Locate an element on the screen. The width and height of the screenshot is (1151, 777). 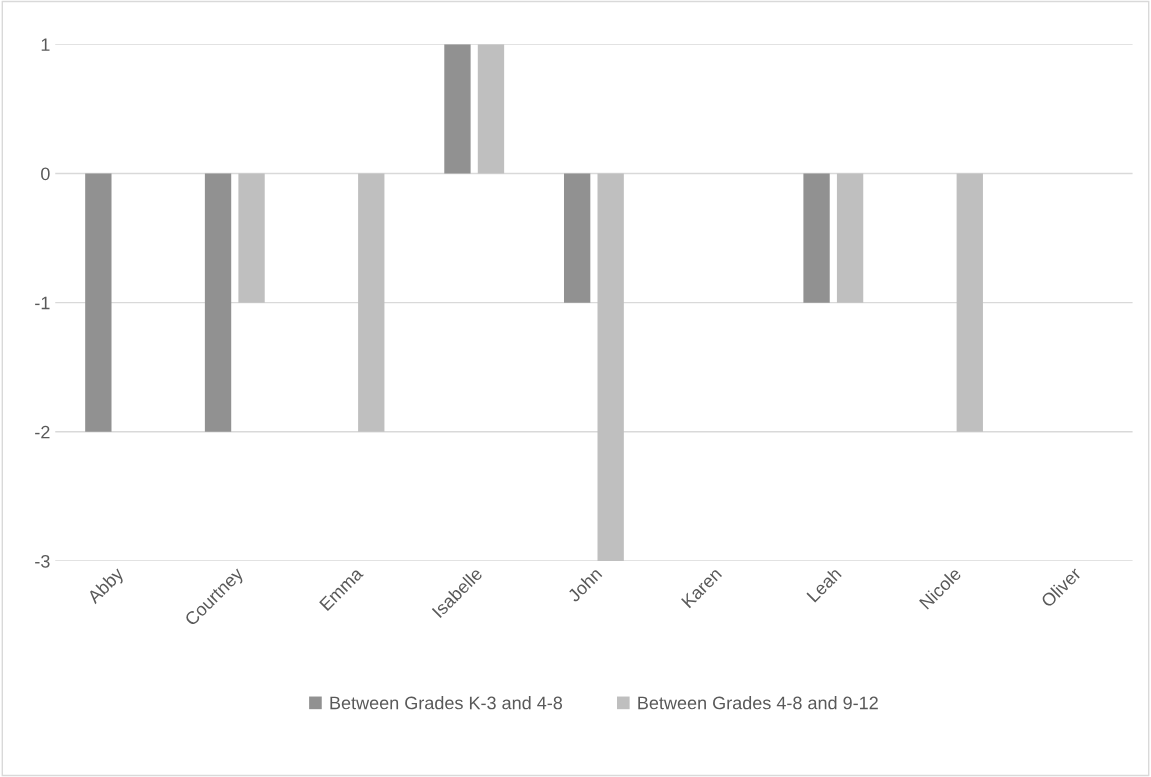
legend-label: Between Grades 4-8 and 9-12 is located at coordinates (758, 703).